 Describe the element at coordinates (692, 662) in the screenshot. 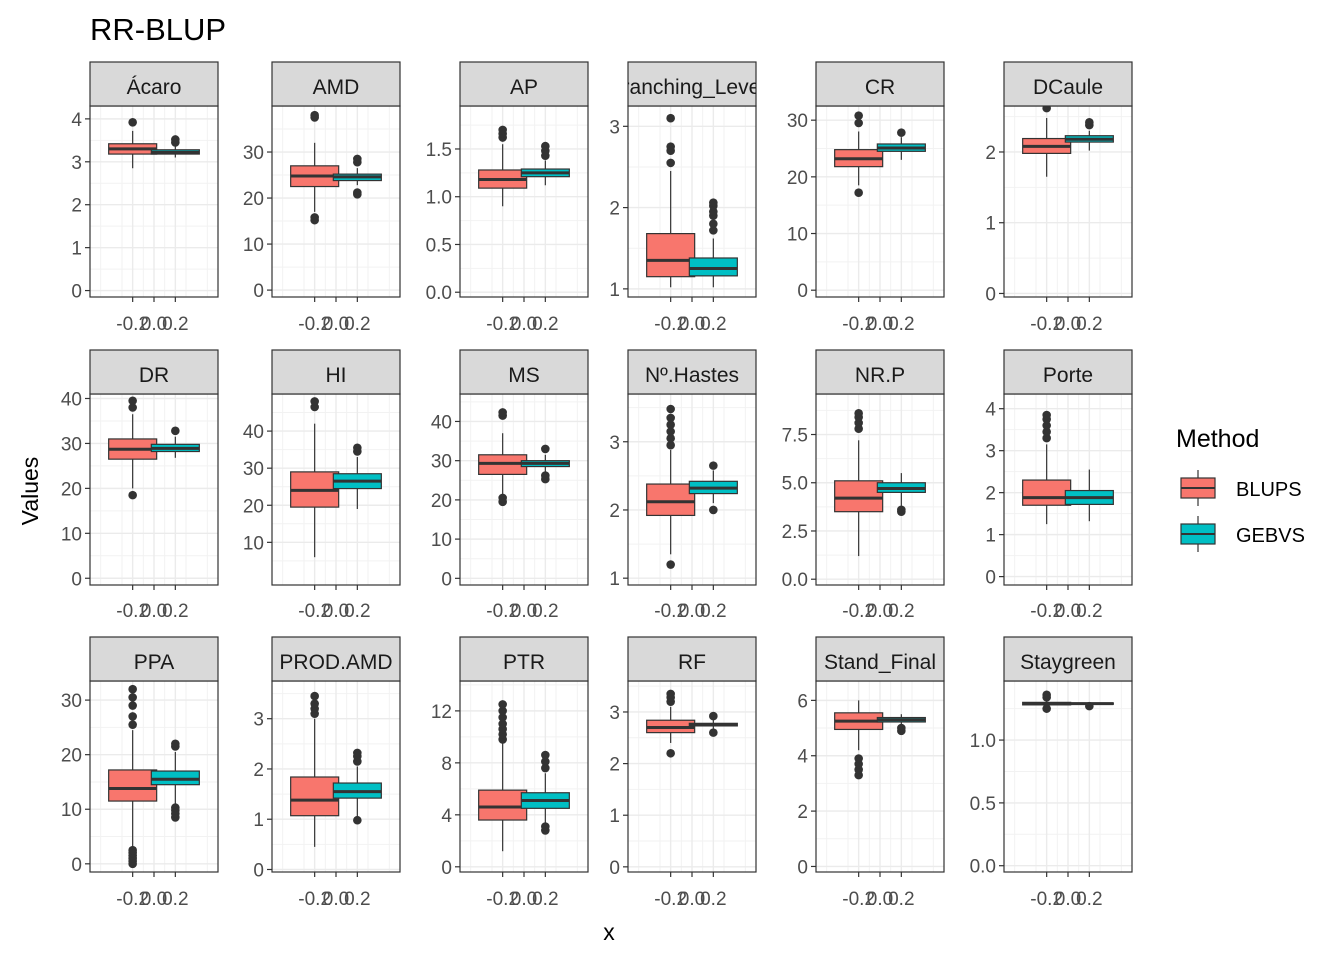

I see `facet-strip-label: RF` at that location.